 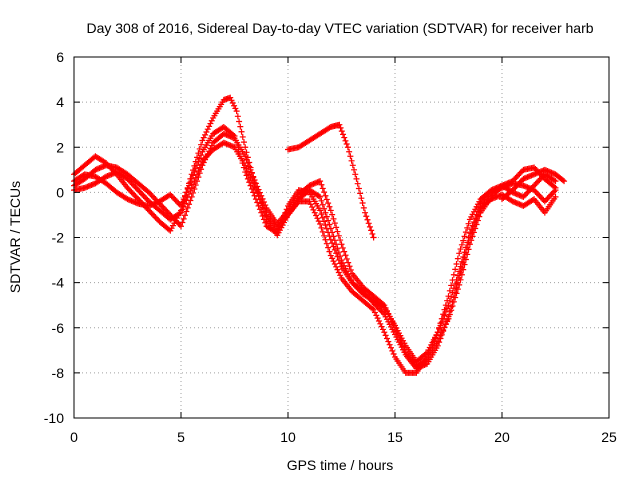 I want to click on y-tick-label: 0, so click(x=60, y=192).